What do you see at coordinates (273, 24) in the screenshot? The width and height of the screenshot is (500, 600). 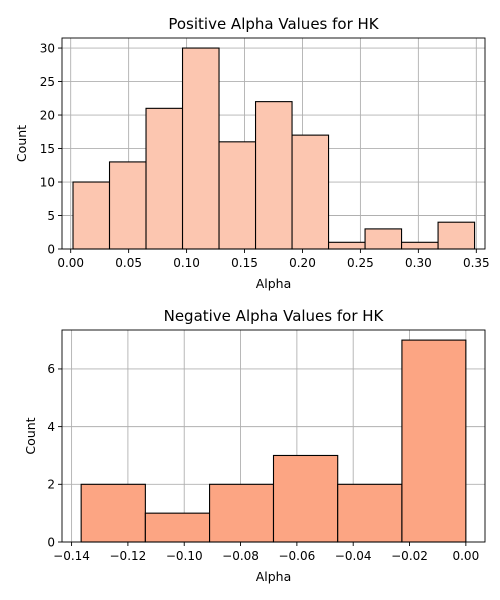 I see `chart-title: Positive Alpha Values for HK` at bounding box center [273, 24].